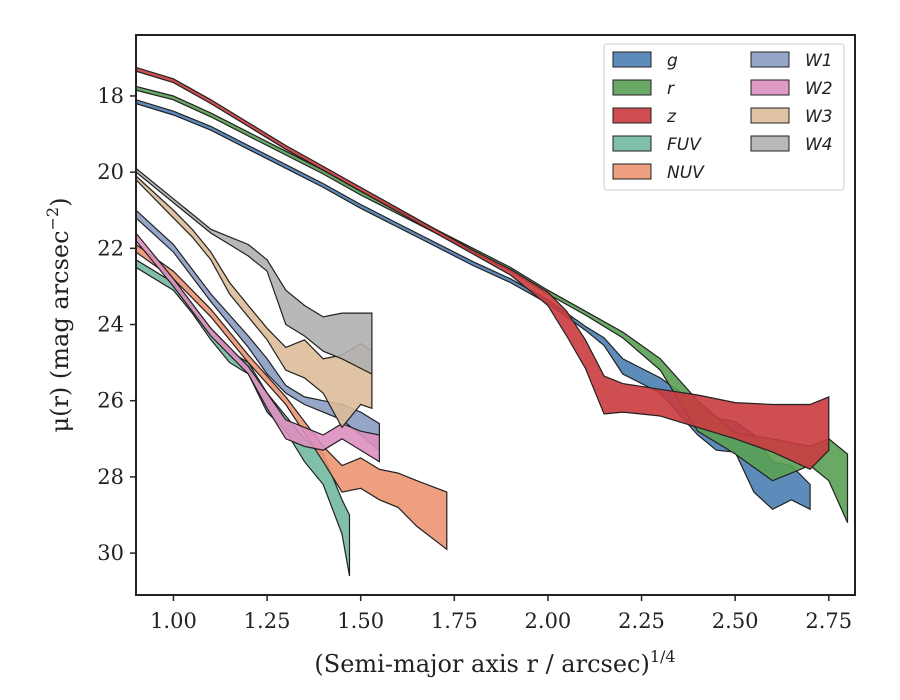  I want to click on legend-label: r, so click(671, 89).